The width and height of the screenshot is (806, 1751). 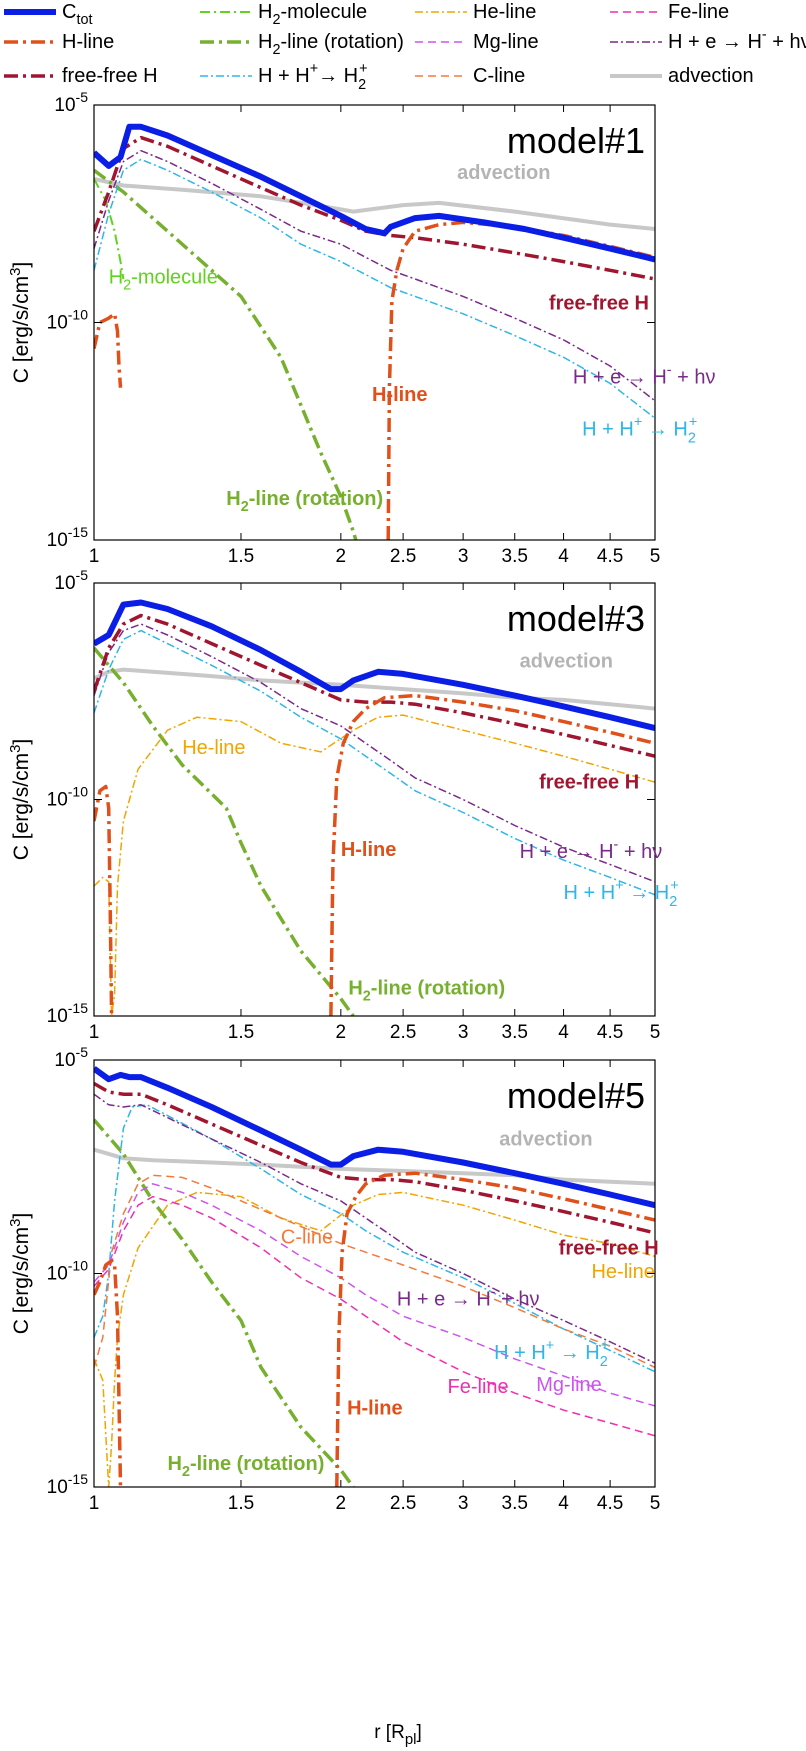 What do you see at coordinates (313, 77) in the screenshot?
I see `h2plus-text: H + H+→ H2+` at bounding box center [313, 77].